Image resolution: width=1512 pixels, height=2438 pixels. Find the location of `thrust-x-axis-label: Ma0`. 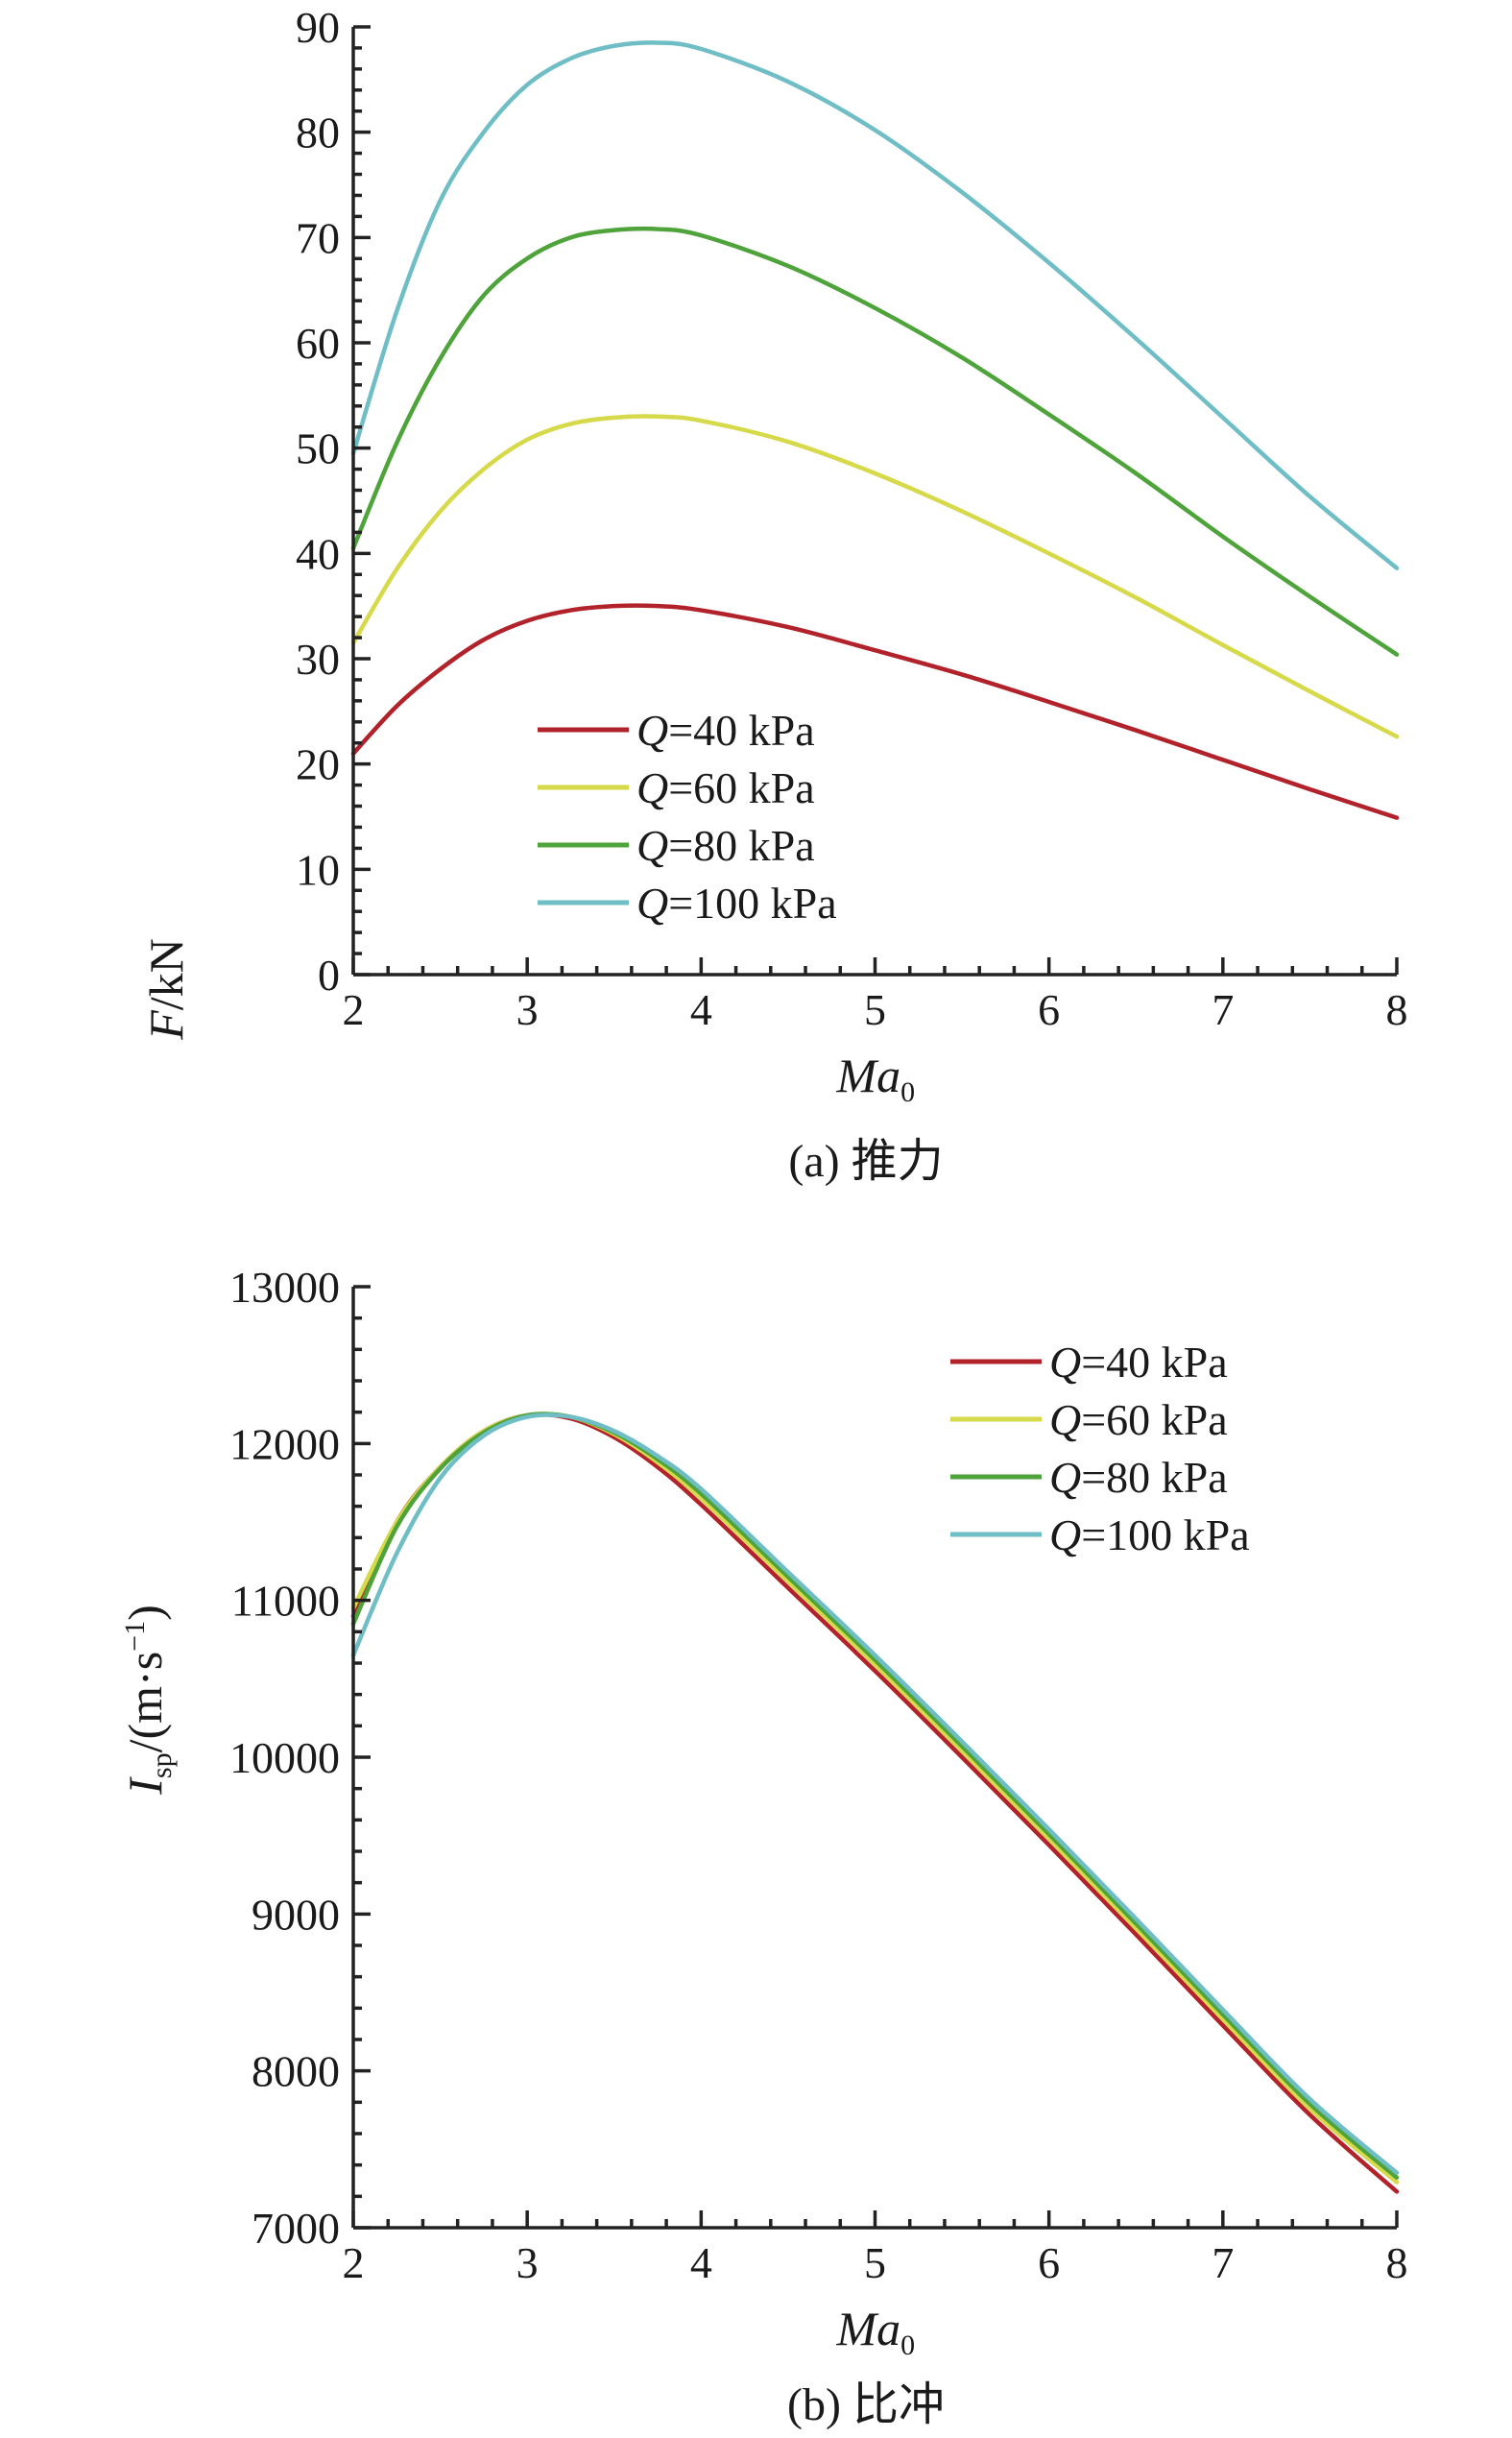

thrust-x-axis-label: Ma0 is located at coordinates (876, 1078).